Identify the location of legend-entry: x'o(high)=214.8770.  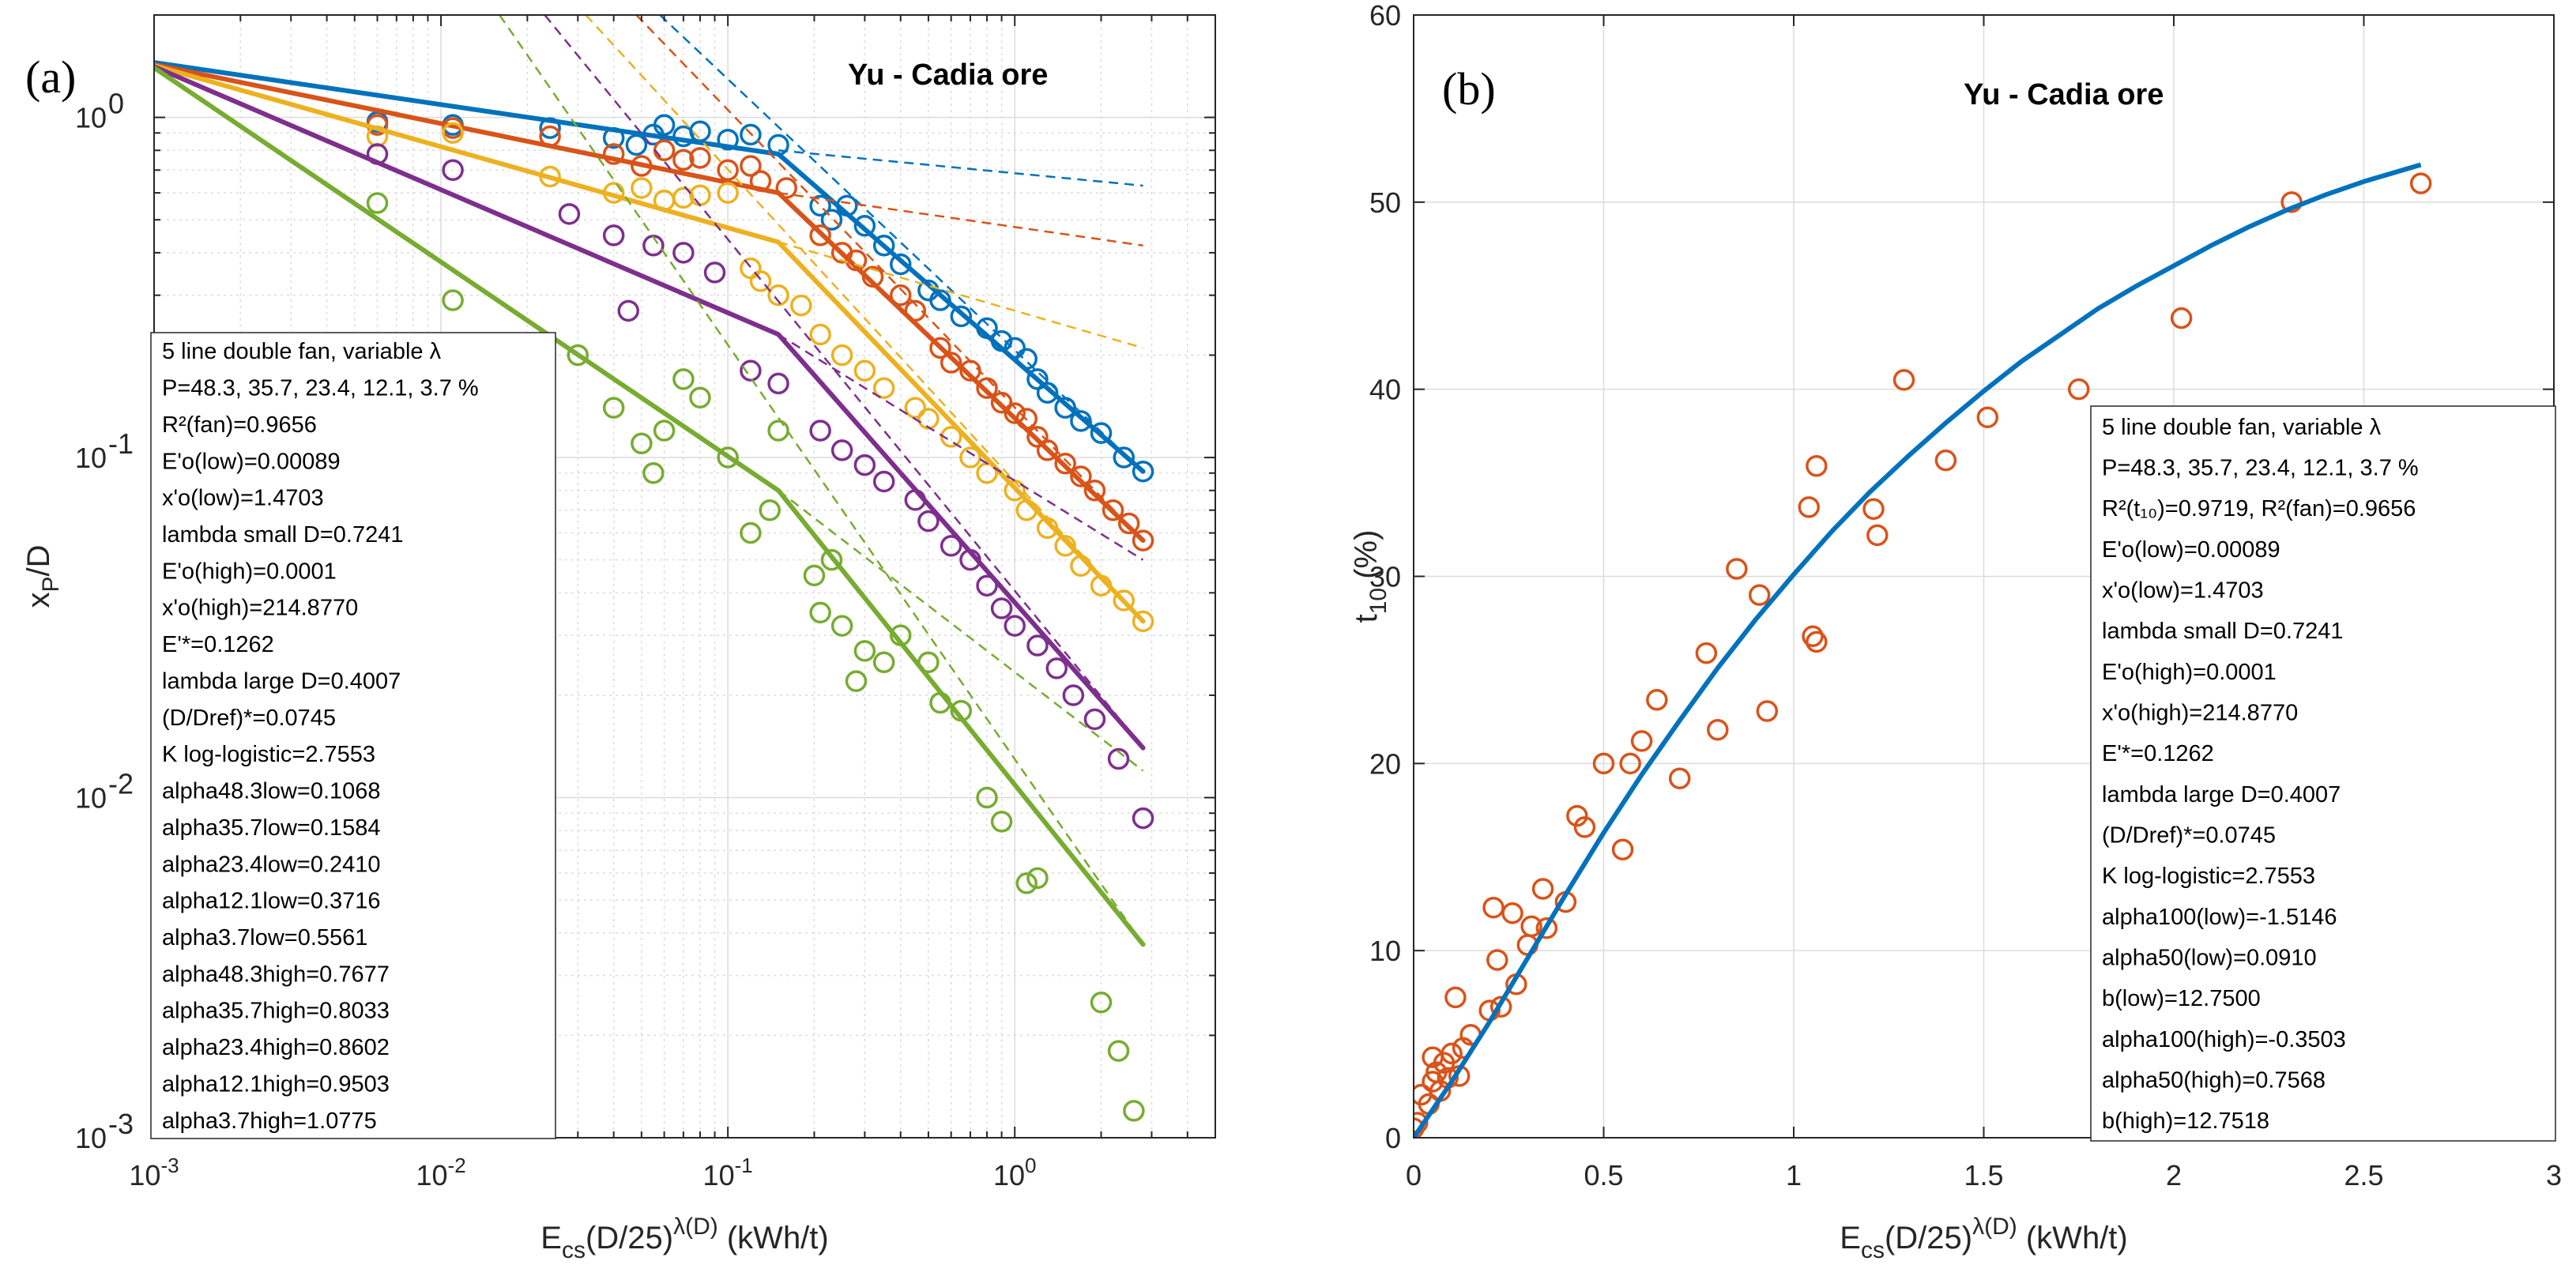
(260, 608).